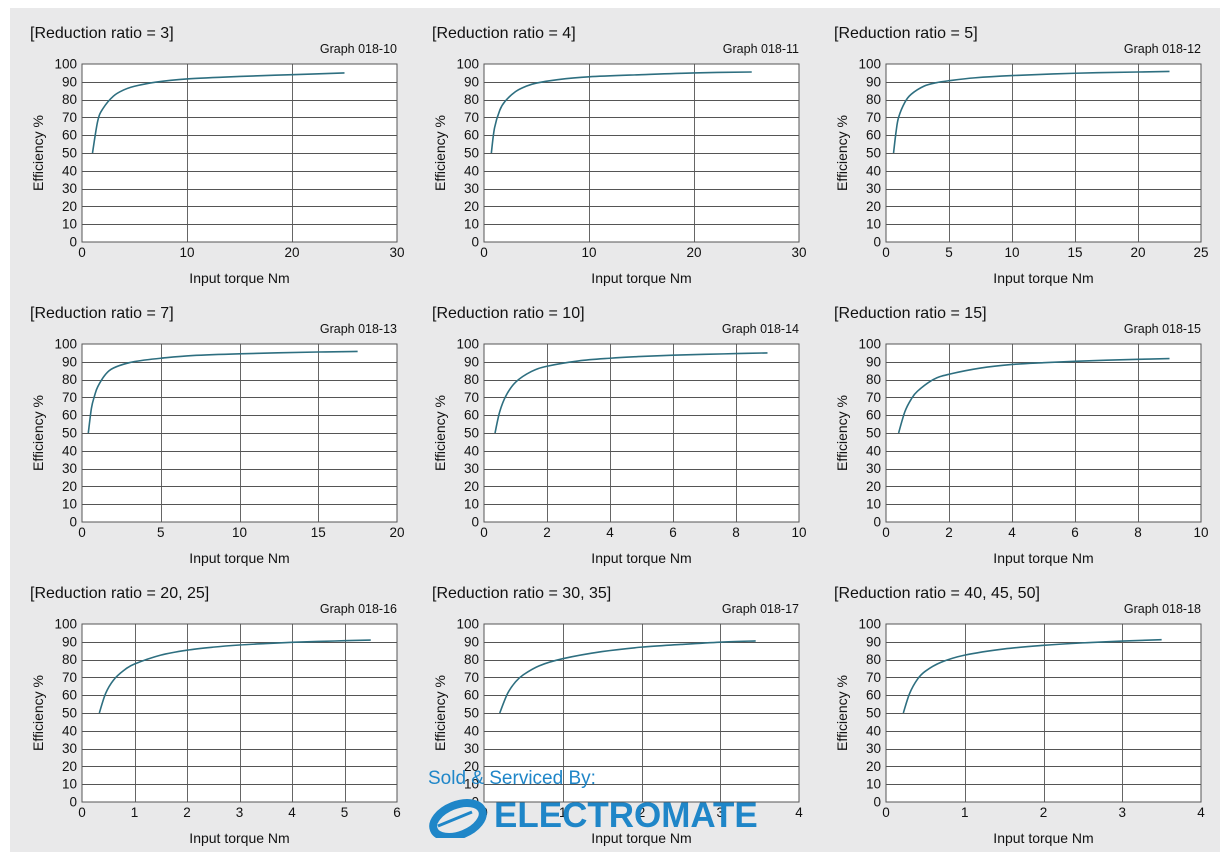 The height and width of the screenshot is (852, 1222). Describe the element at coordinates (522, 593) in the screenshot. I see `chart-title: [Reduction ratio = 30, 35]` at that location.